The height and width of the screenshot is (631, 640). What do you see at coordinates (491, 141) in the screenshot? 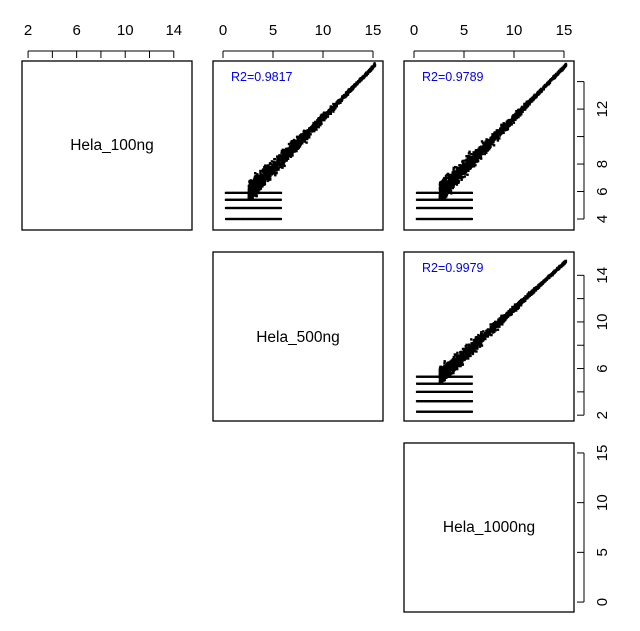
I see `scatter-points` at bounding box center [491, 141].